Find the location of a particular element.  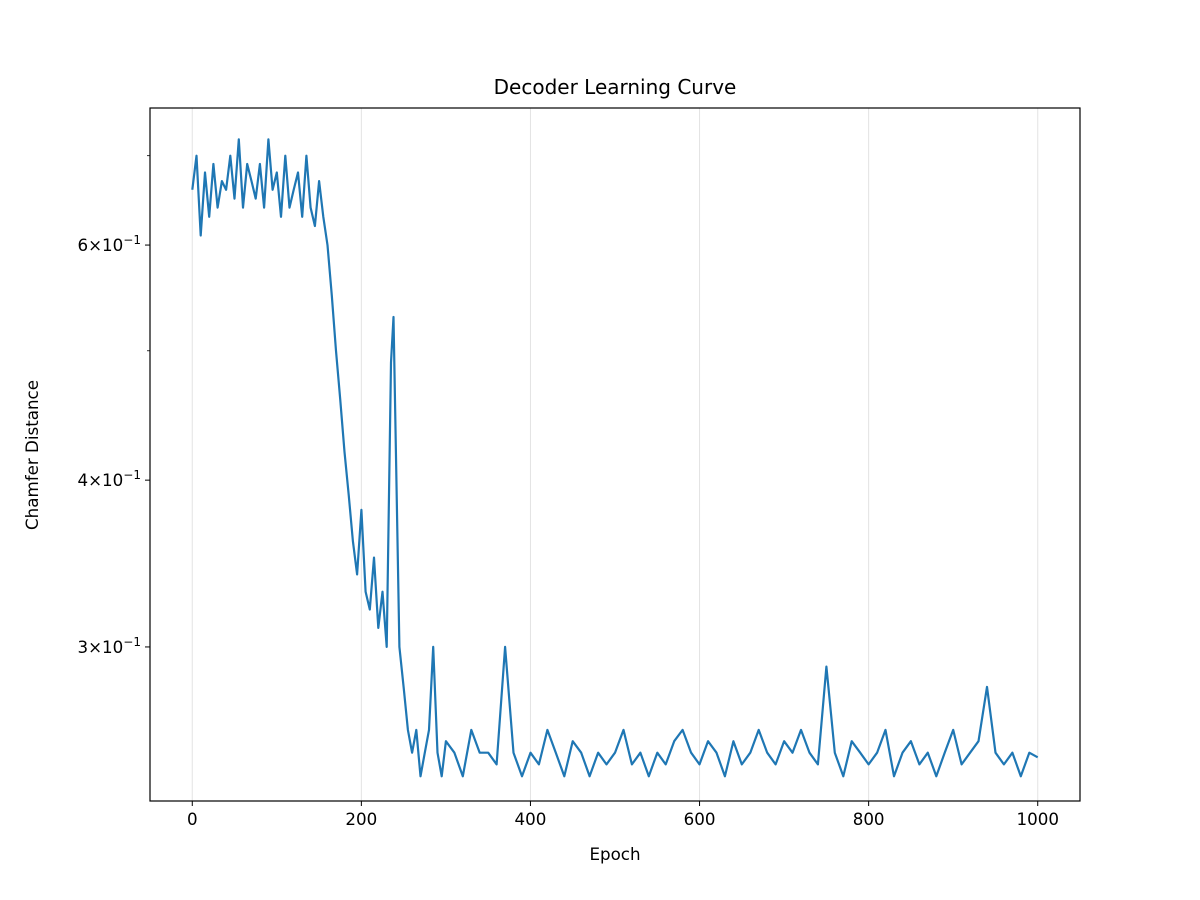

chart-title: Decoder Learning Curve is located at coordinates (615, 87).